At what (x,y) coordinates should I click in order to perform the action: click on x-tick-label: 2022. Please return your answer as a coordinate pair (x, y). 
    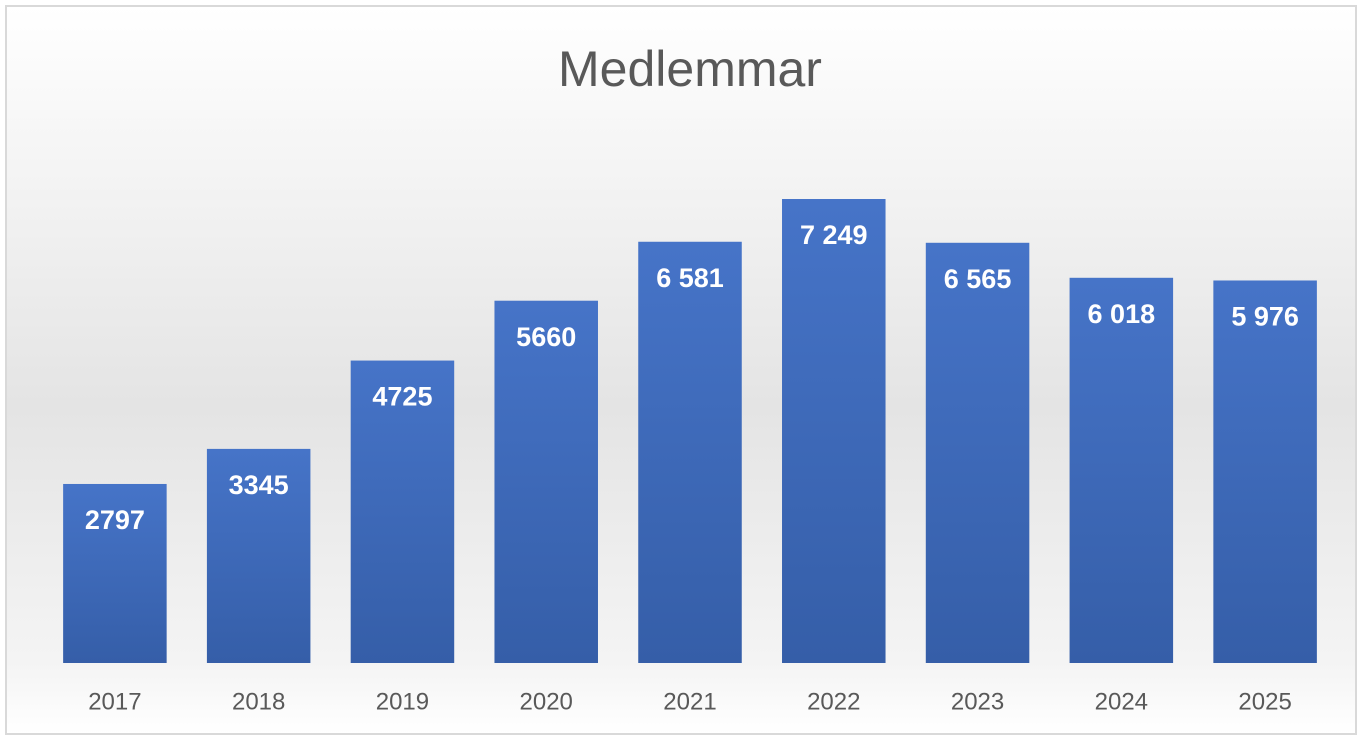
    Looking at the image, I should click on (833, 701).